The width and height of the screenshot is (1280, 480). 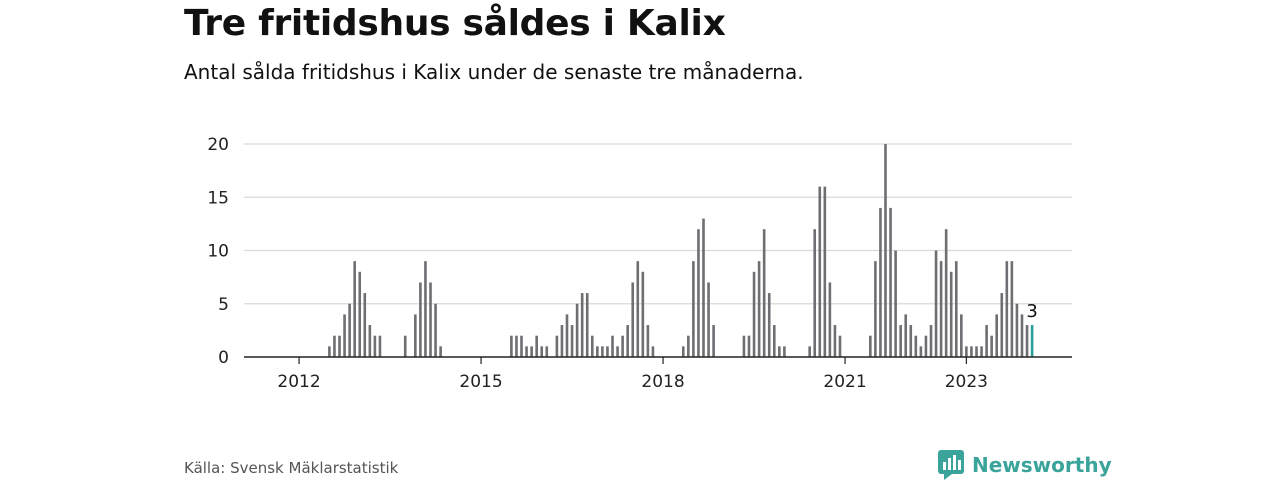 What do you see at coordinates (223, 305) in the screenshot?
I see `y-tick-label: 5` at bounding box center [223, 305].